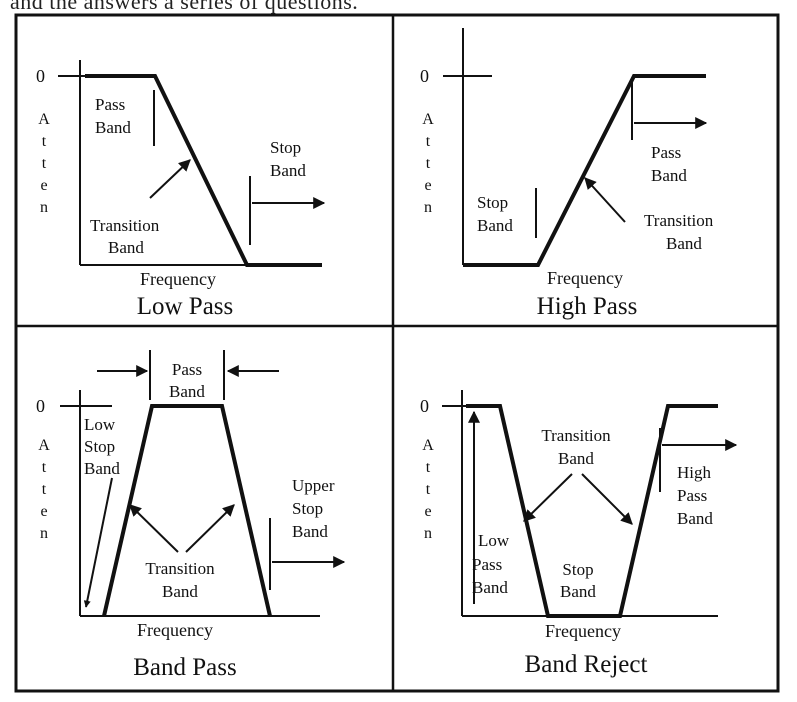 The width and height of the screenshot is (797, 702). Describe the element at coordinates (487, 564) in the screenshot. I see `low-pass-band-label: Pass` at that location.